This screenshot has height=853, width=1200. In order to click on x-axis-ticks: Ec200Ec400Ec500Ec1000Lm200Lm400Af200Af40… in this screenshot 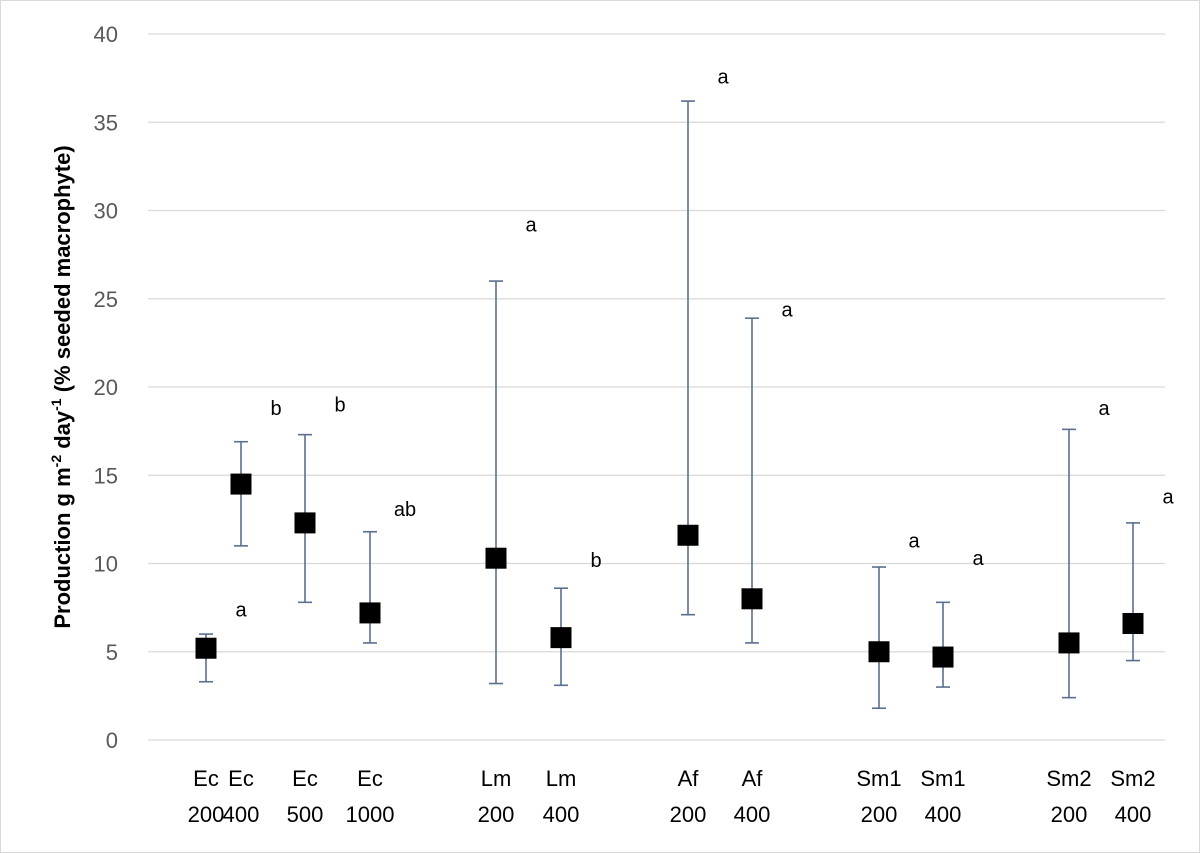, I will do `click(672, 796)`.